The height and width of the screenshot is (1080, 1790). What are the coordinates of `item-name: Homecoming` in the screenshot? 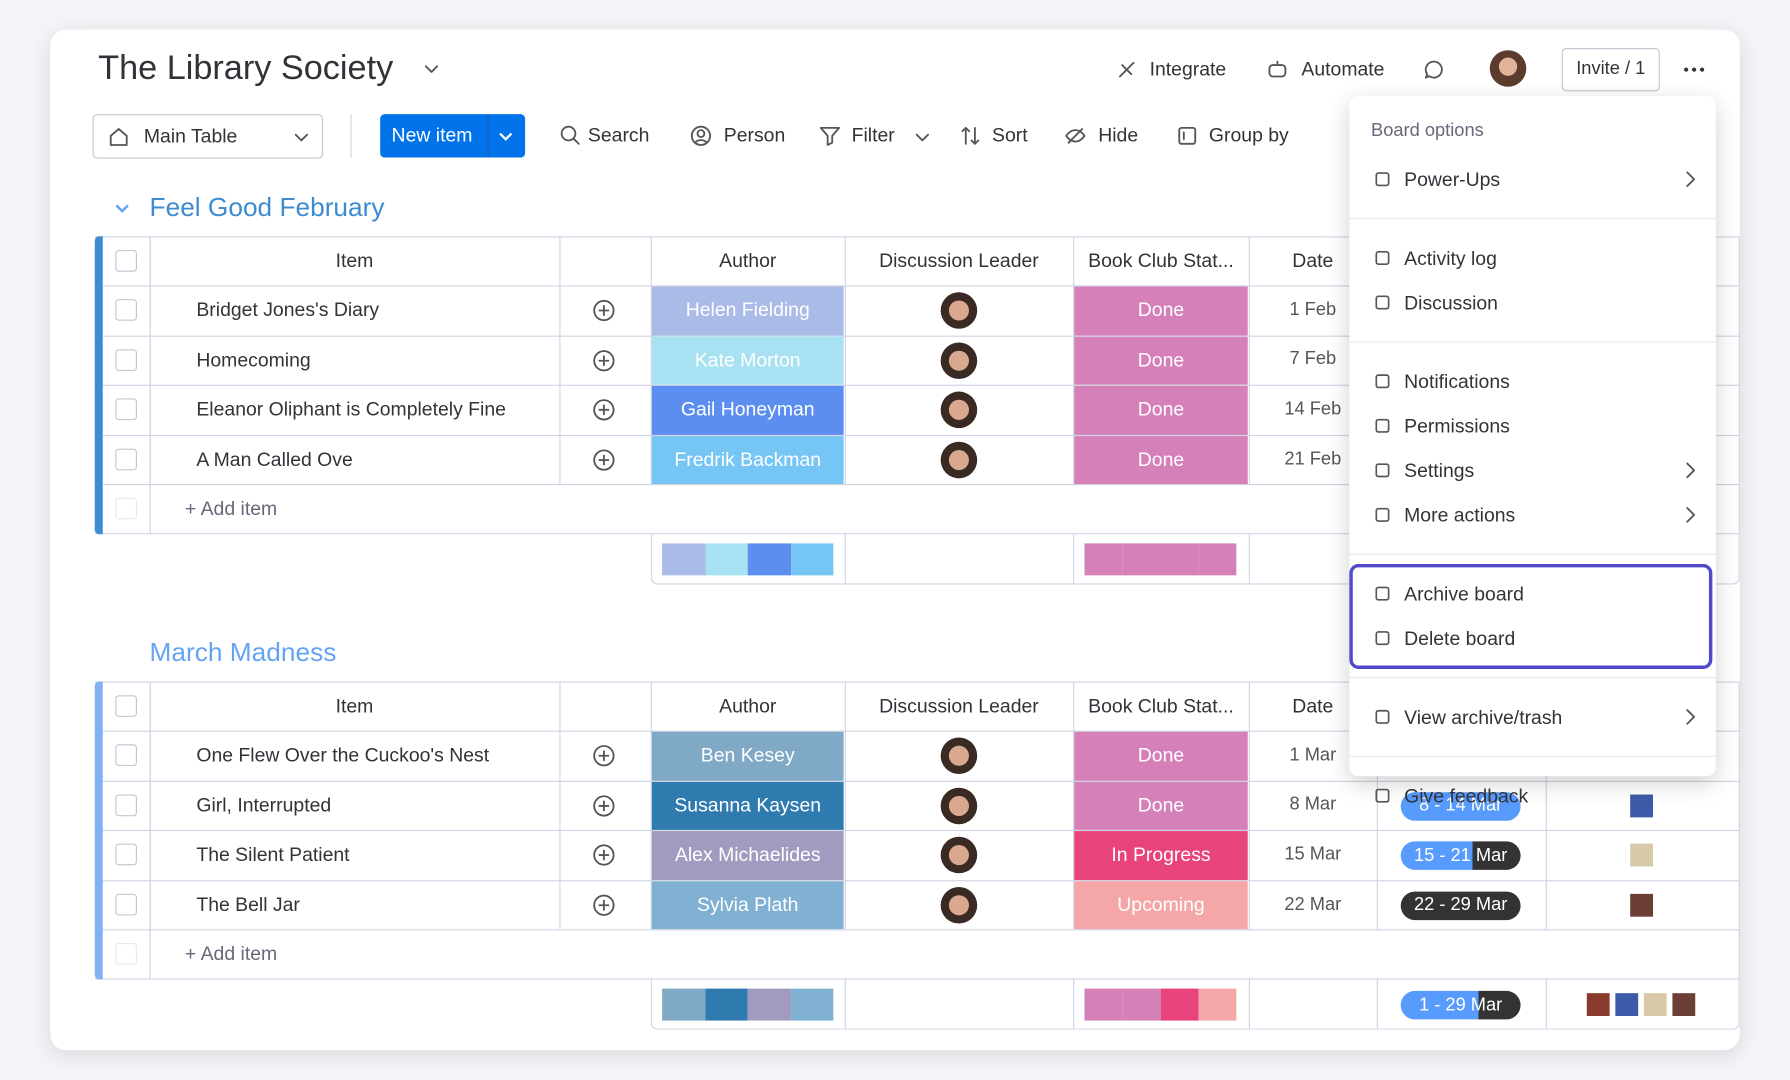 It's located at (253, 359).